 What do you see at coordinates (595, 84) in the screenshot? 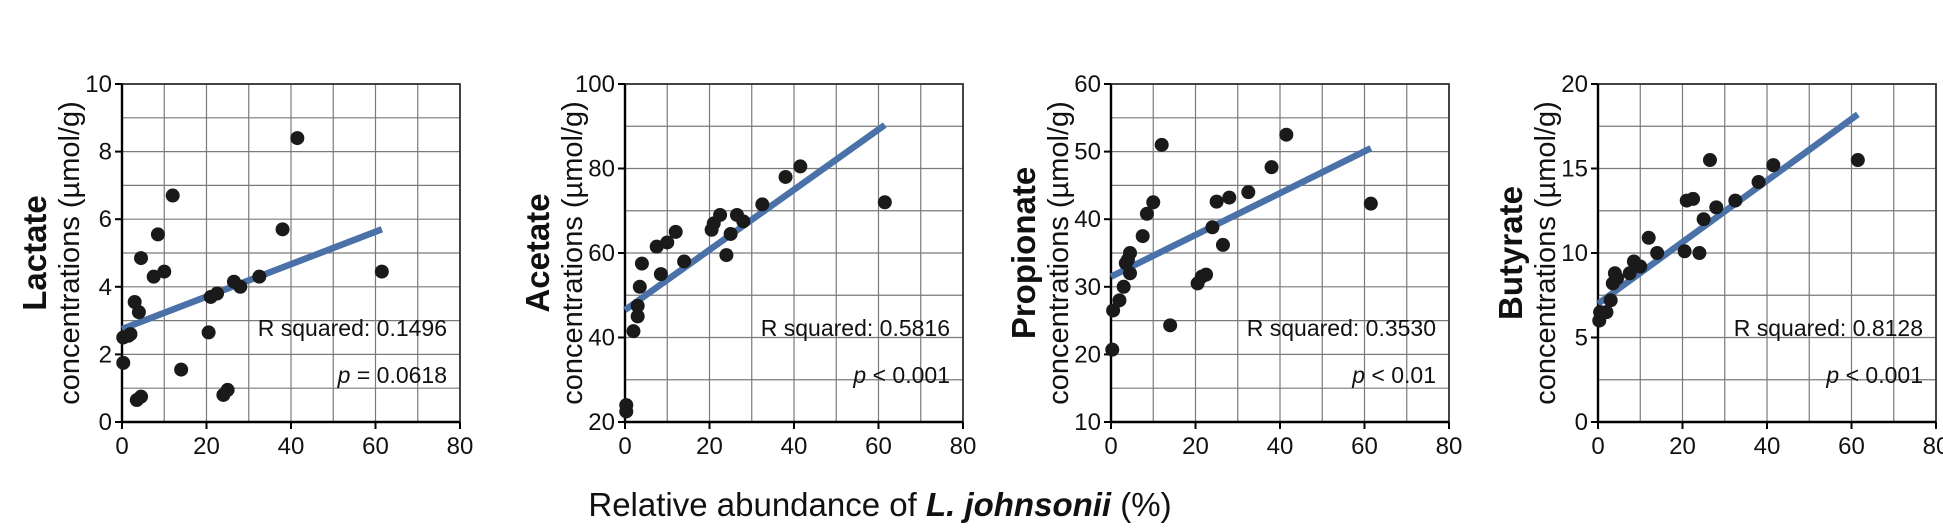
I see `y-tick-label: 100` at bounding box center [595, 84].